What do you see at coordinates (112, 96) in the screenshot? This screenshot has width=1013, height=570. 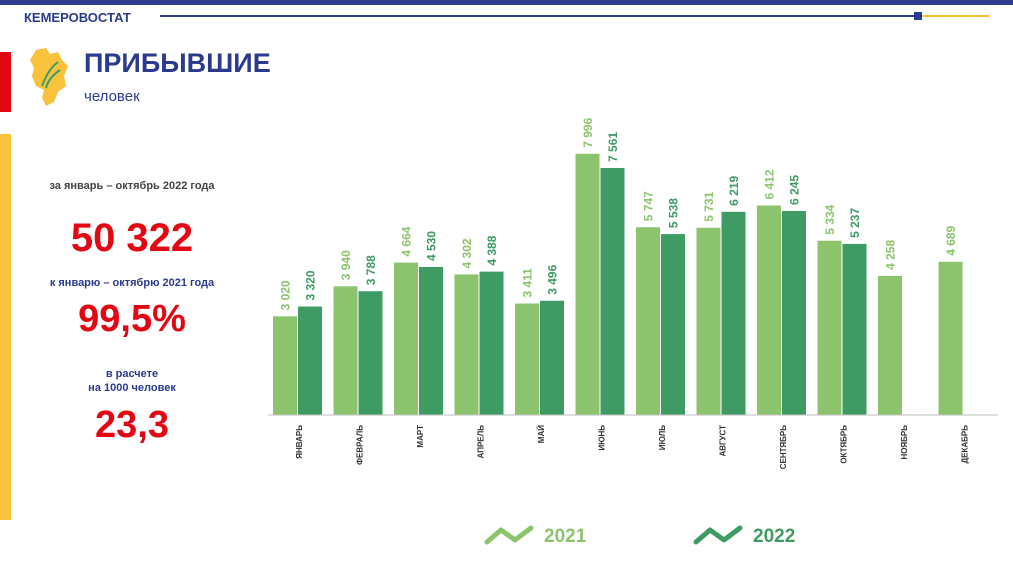 I see `page-subtitle: человек` at bounding box center [112, 96].